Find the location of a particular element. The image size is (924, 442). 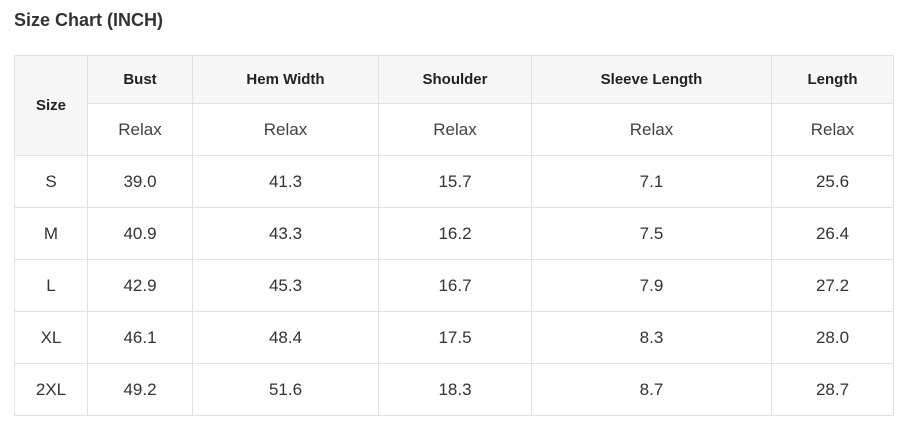

table-fit-row: Relax Relax Relax Relax Relax is located at coordinates (454, 129).